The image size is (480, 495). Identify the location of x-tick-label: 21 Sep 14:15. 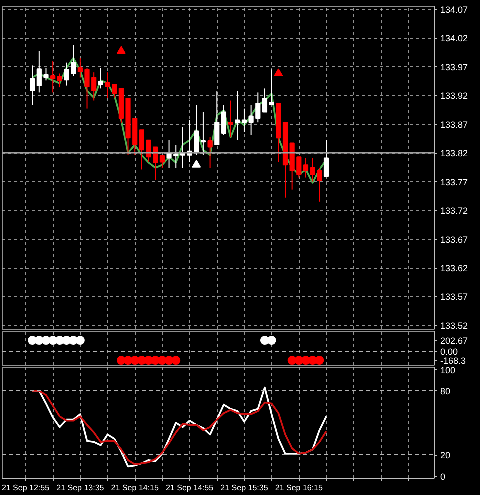
(135, 488).